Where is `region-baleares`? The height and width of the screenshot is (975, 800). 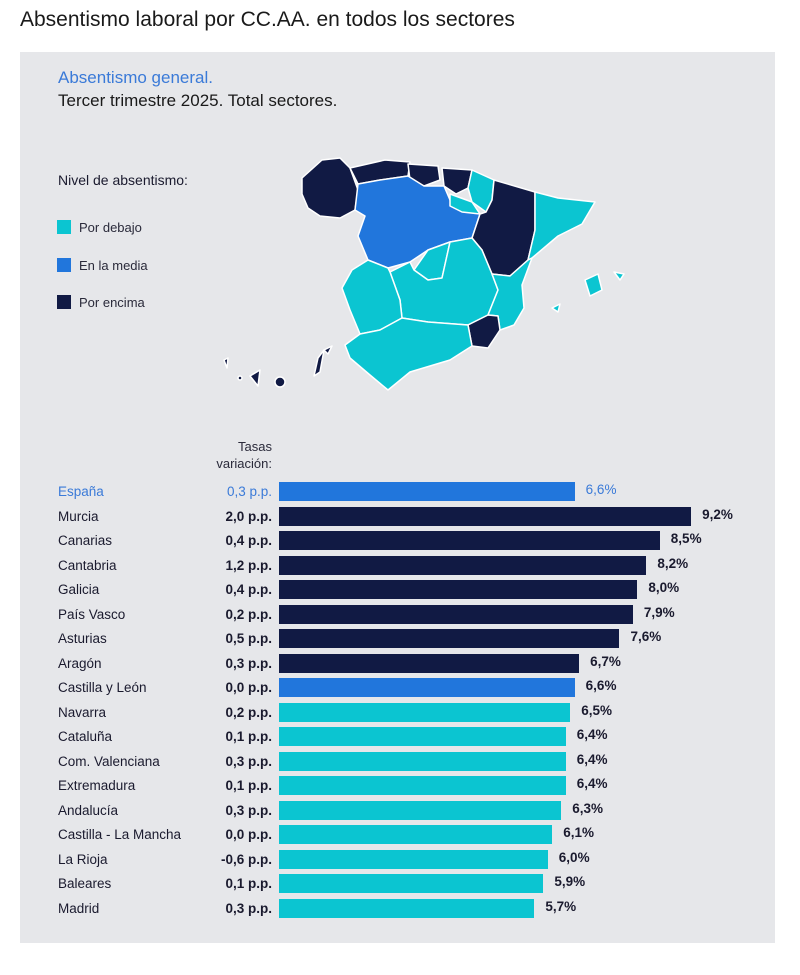 region-baleares is located at coordinates (593, 285).